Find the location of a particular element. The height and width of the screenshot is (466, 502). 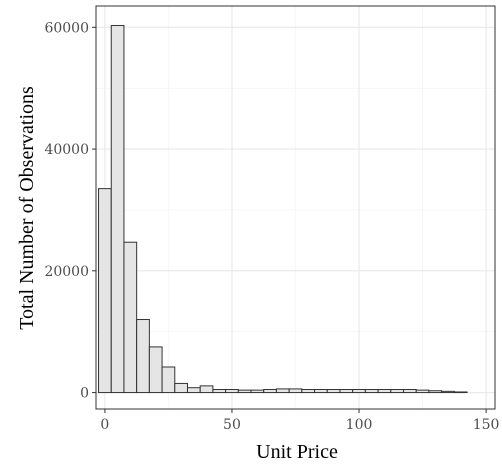

y-tick-label: 0 is located at coordinates (84, 394).